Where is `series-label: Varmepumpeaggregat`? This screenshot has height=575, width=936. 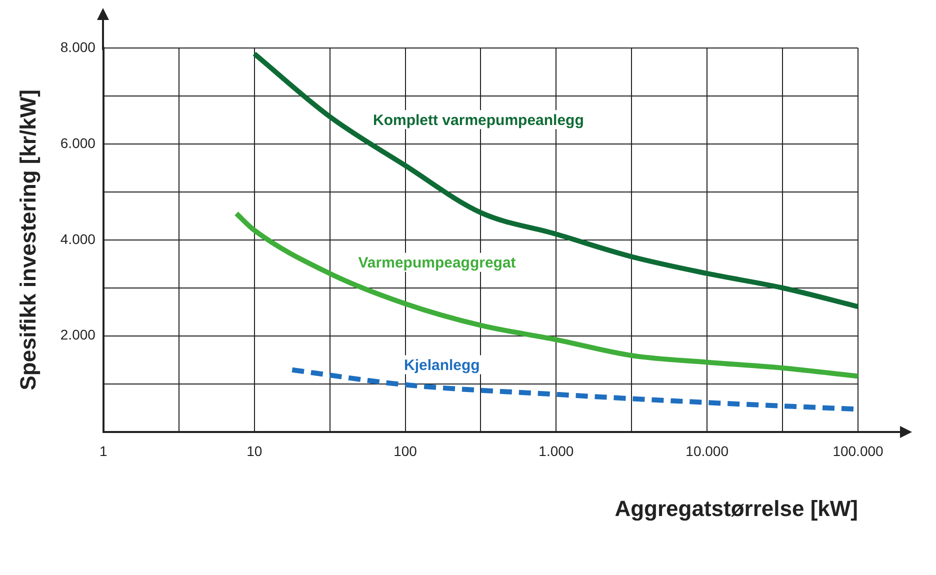 series-label: Varmepumpeaggregat is located at coordinates (437, 263).